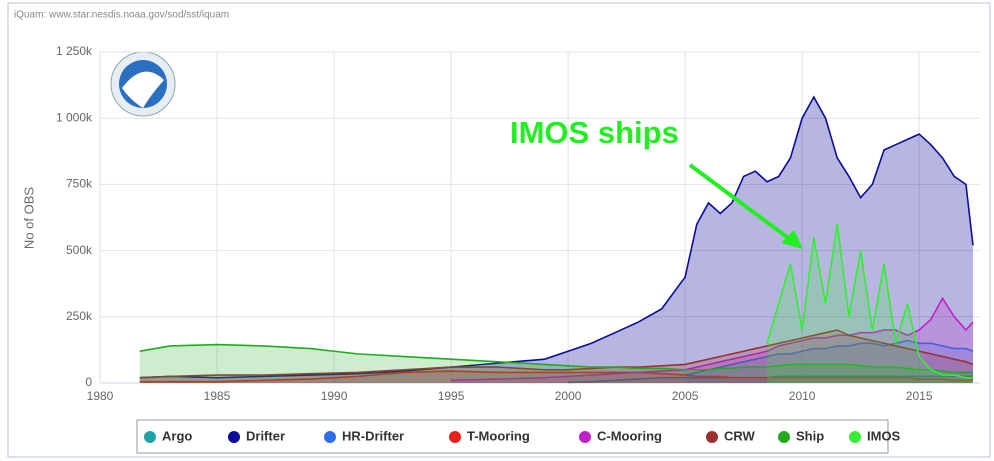 This screenshot has height=461, width=994. I want to click on legend-box, so click(512, 436).